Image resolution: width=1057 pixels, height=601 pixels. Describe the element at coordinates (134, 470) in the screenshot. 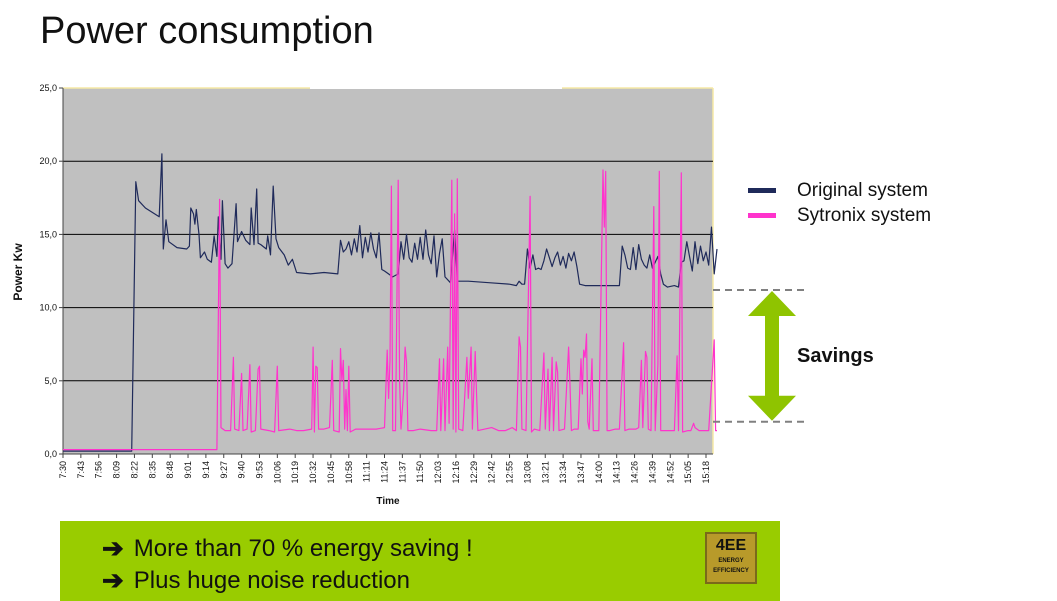

I see `x-tick-label: 8:22` at that location.